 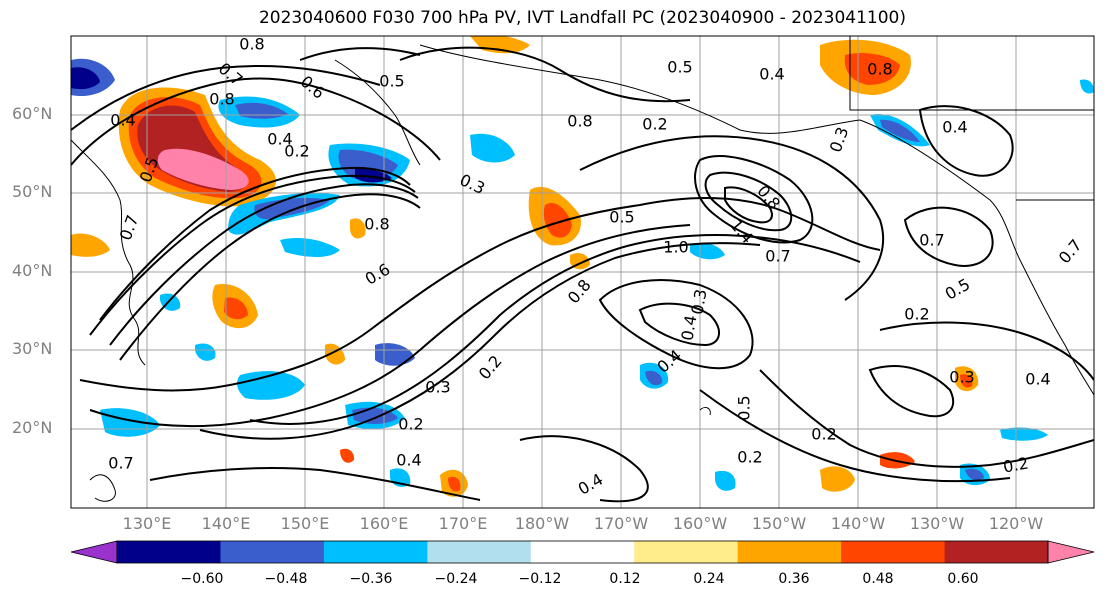 I want to click on lon-label-160e: 160°E, so click(x=384, y=523).